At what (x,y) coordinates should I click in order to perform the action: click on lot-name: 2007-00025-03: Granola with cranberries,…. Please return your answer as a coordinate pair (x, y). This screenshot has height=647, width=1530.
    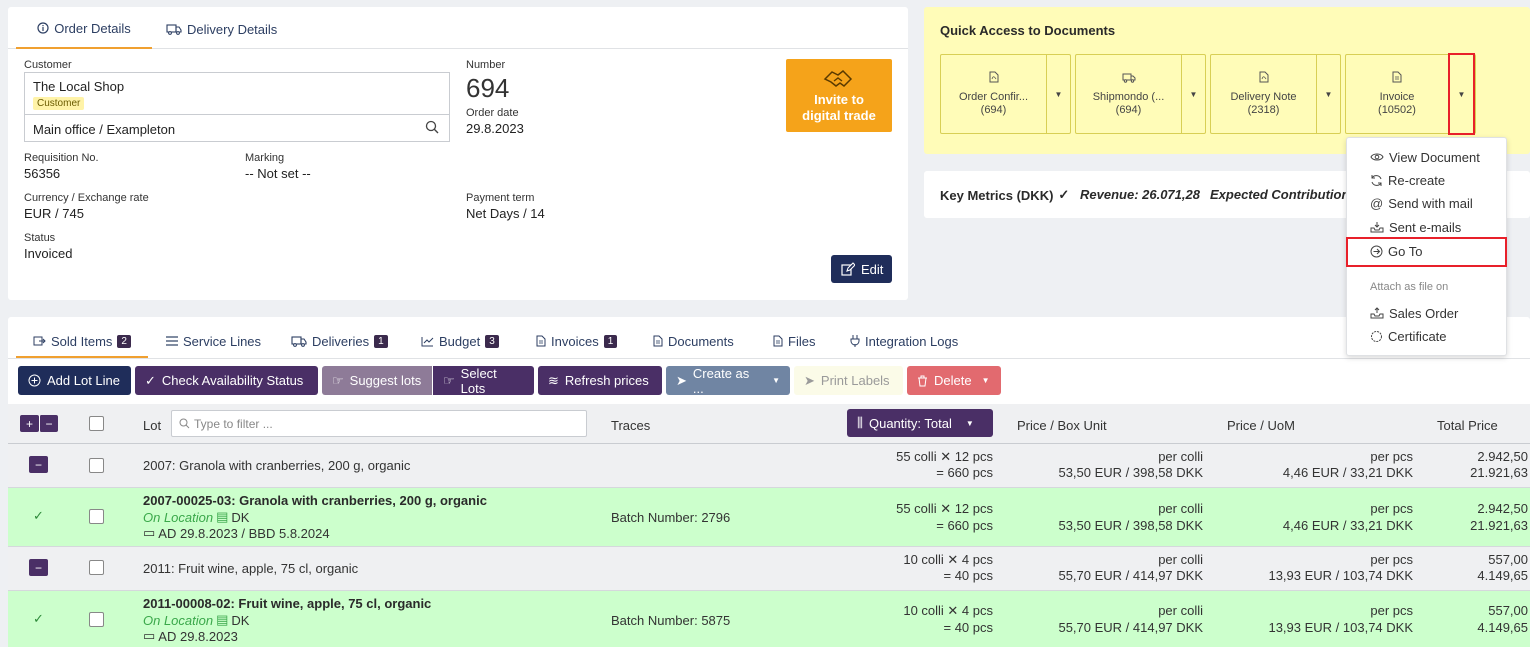
    Looking at the image, I should click on (315, 500).